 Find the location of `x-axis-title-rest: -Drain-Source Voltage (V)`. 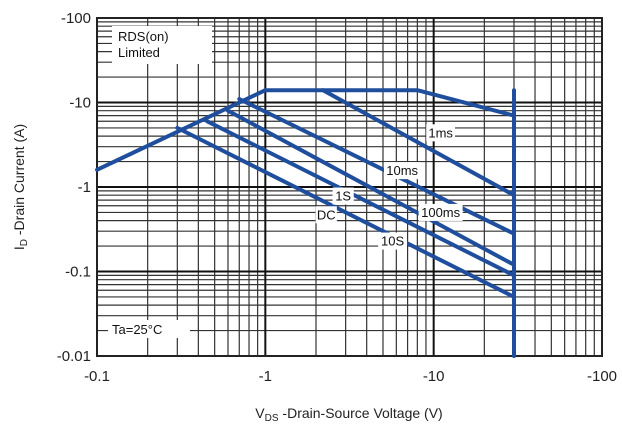

x-axis-title-rest: -Drain-Source Voltage (V) is located at coordinates (361, 413).